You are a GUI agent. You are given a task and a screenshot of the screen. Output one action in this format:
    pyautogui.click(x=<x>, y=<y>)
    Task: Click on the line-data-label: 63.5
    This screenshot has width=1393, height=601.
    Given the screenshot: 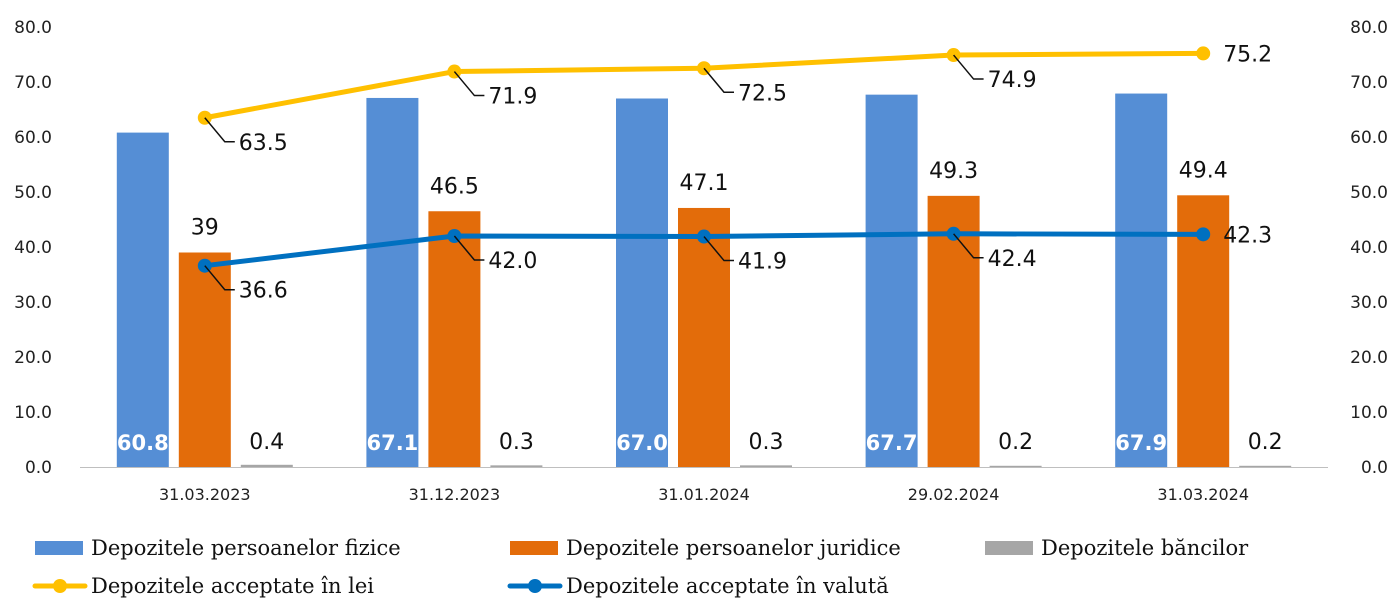 What is the action you would take?
    pyautogui.click(x=263, y=143)
    